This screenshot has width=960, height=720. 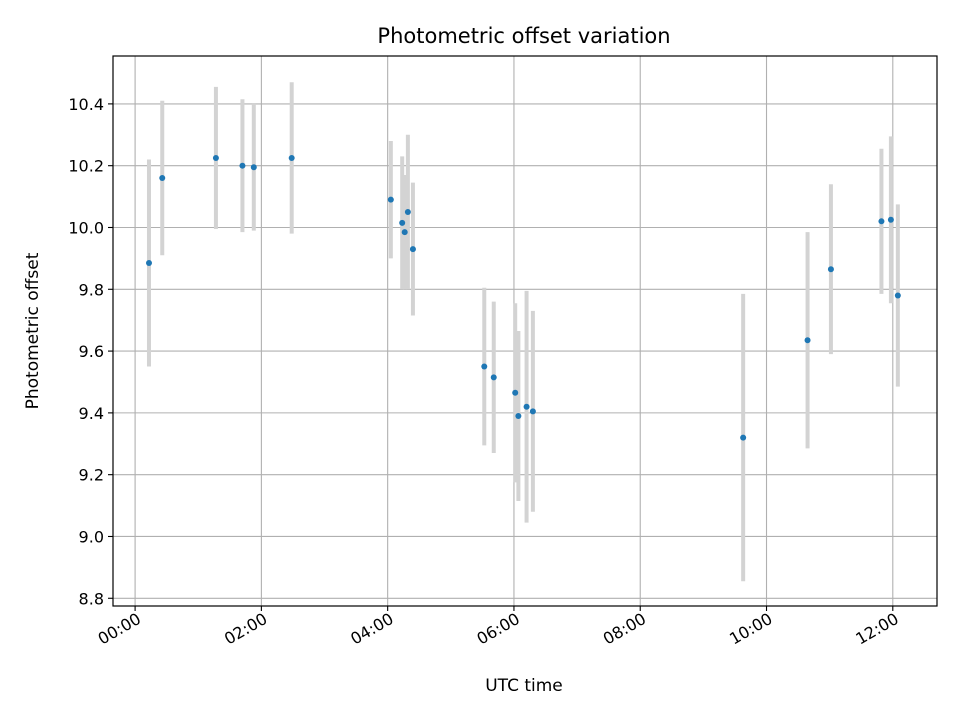 I want to click on y-tick-label: 9.8, so click(x=91, y=289).